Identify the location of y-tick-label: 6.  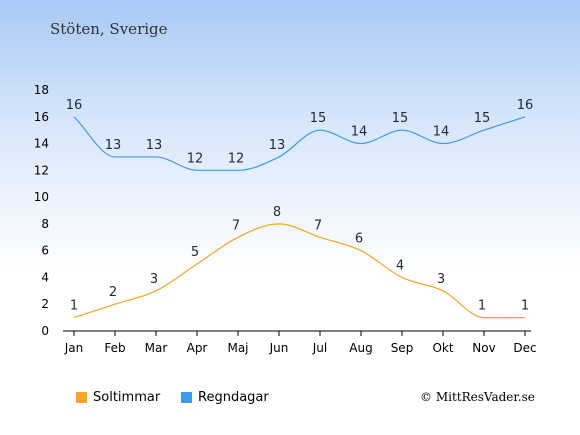
(45, 251).